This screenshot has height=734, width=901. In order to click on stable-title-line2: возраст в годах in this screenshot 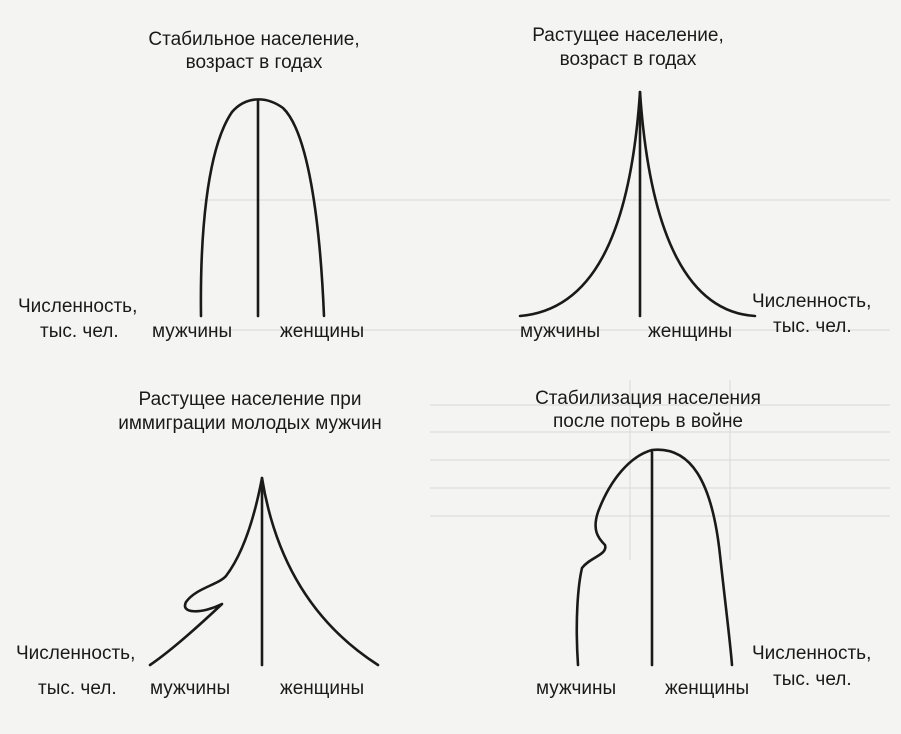, I will do `click(254, 62)`.